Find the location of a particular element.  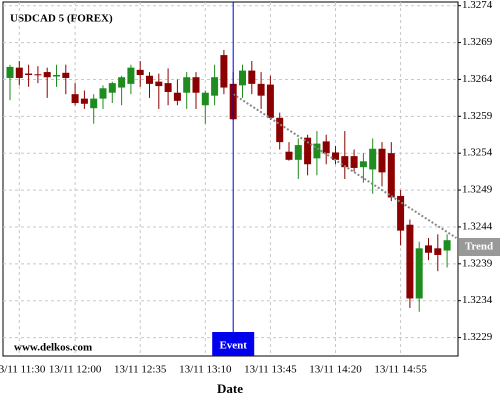

y-tick-label: 1.3239 is located at coordinates (477, 263).